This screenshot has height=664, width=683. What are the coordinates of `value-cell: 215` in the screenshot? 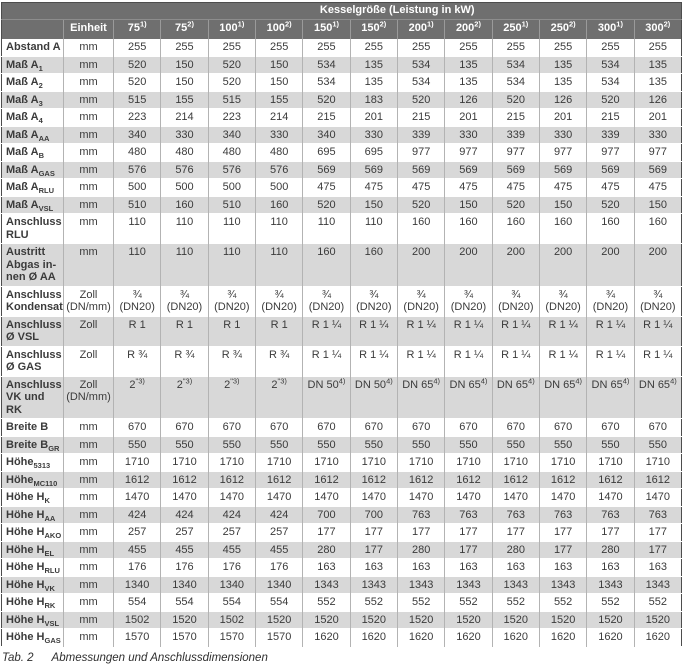 It's located at (610, 117).